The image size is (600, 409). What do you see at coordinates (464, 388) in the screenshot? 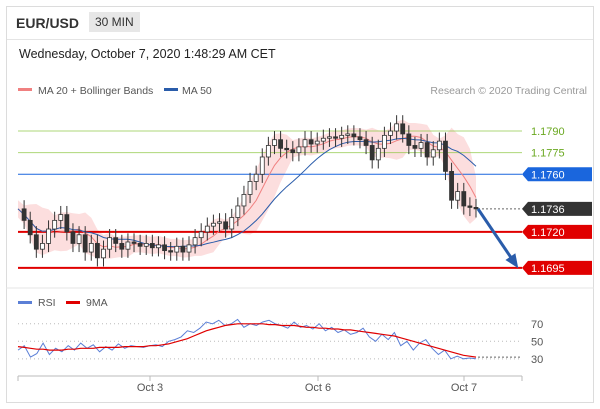
I see `x-tick-label: Oct 7` at bounding box center [464, 388].